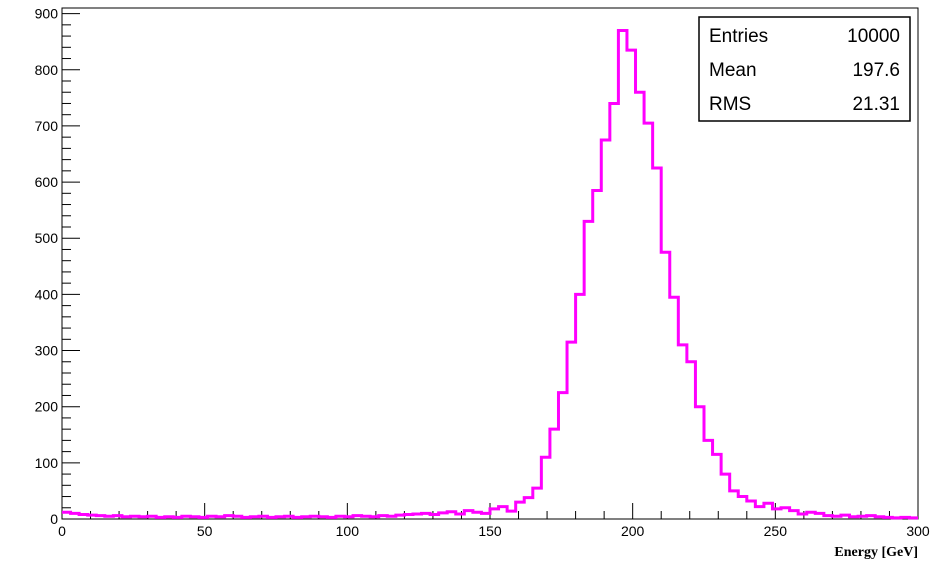 The image size is (948, 564). What do you see at coordinates (47, 294) in the screenshot?
I see `y-tick-label: 400` at bounding box center [47, 294].